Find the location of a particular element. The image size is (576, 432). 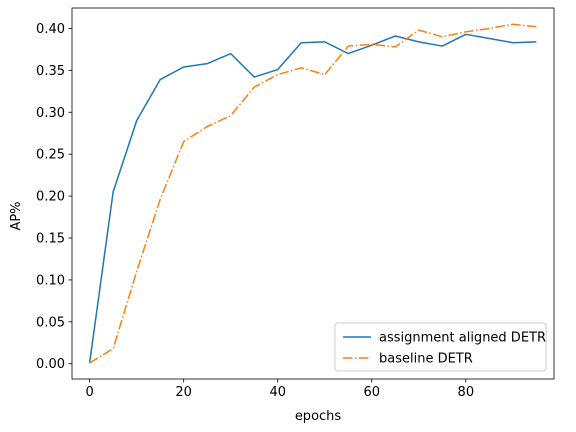

legend-label-2: baseline DETR is located at coordinates (426, 359).